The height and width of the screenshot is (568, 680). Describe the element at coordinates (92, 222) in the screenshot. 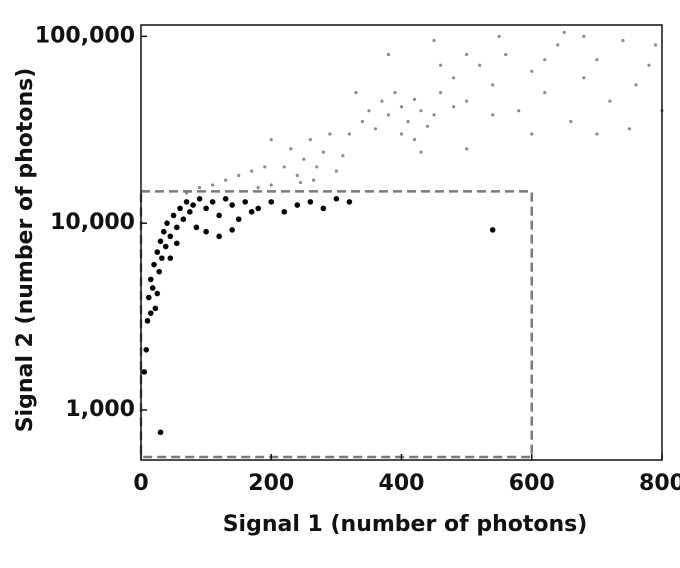

I see `y-tick-label: 10,000` at that location.